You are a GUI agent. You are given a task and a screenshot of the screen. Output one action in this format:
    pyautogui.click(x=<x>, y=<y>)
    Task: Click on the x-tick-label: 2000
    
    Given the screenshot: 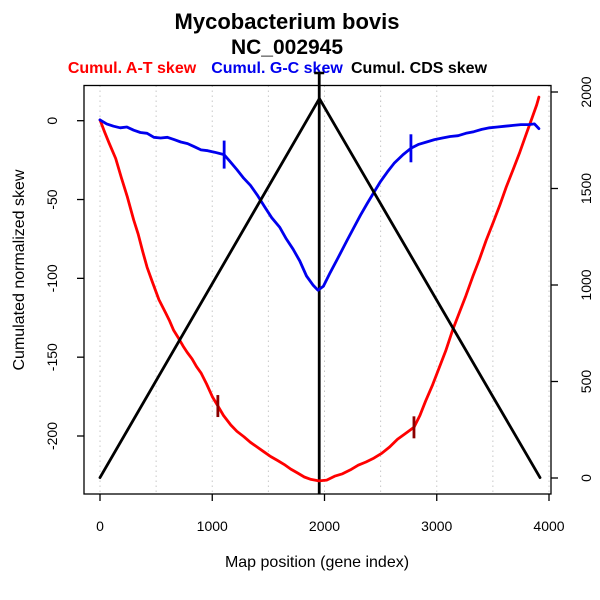 What is the action you would take?
    pyautogui.click(x=324, y=526)
    